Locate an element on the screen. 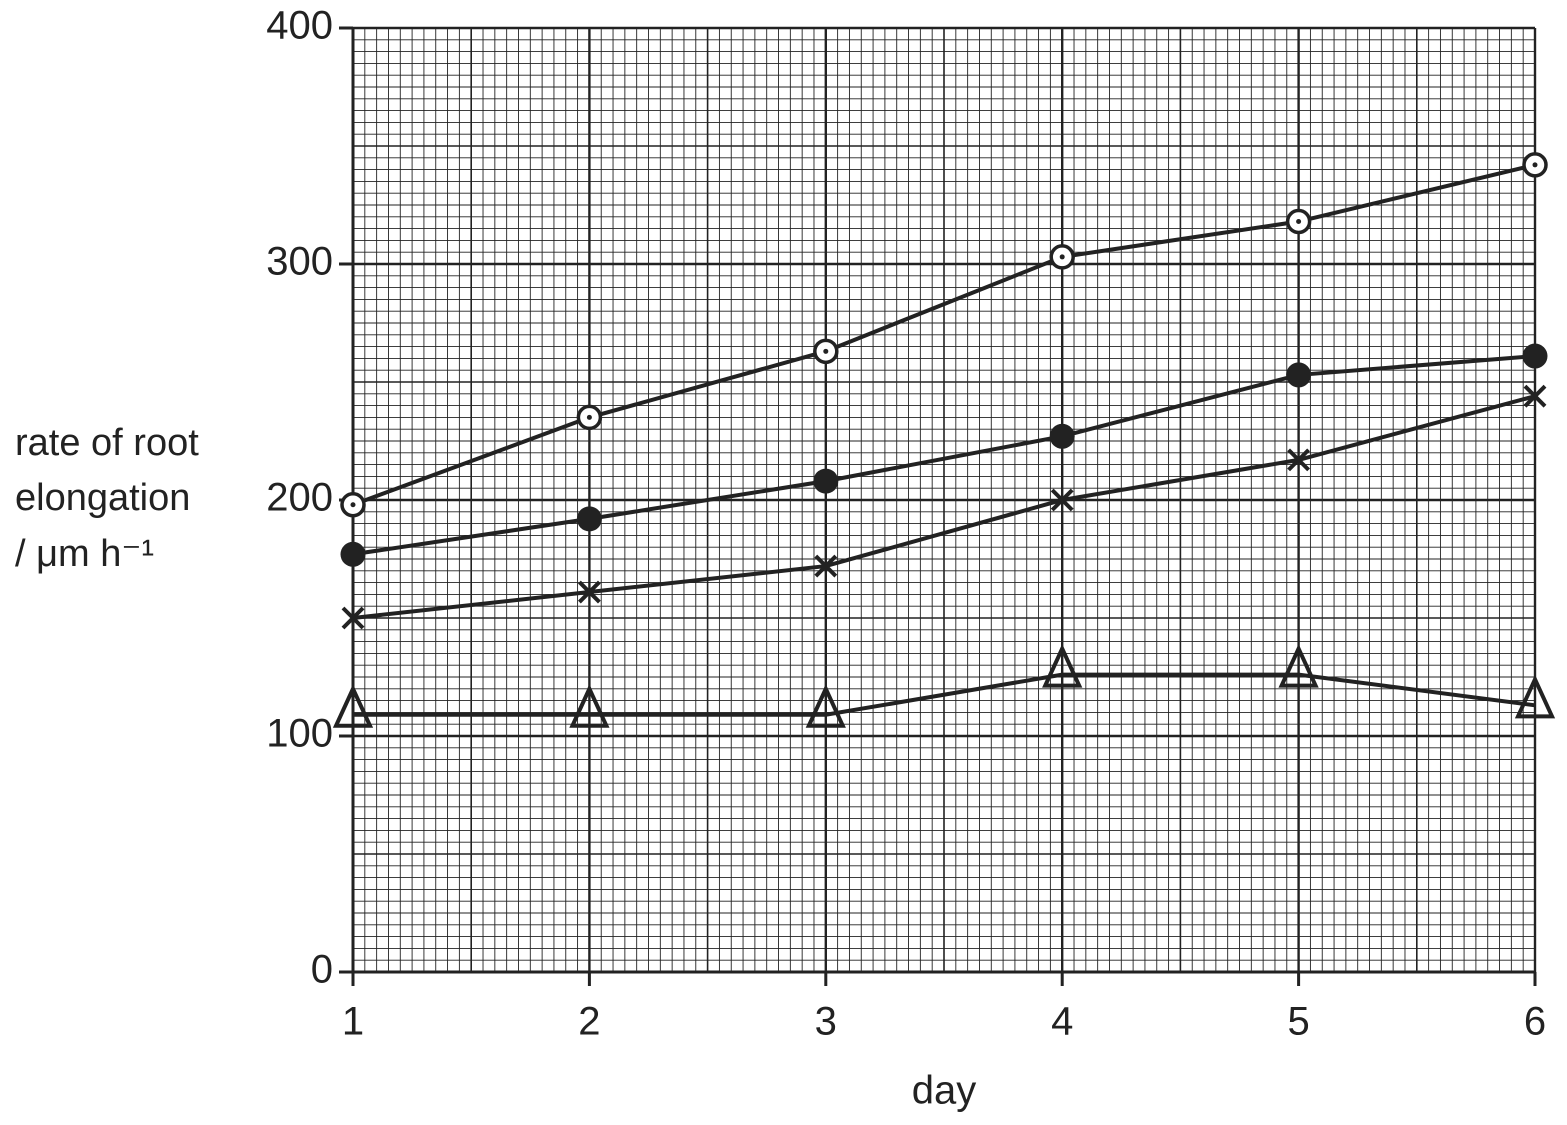 This screenshot has height=1125, width=1567. y-tick-label: 0 is located at coordinates (322, 970).